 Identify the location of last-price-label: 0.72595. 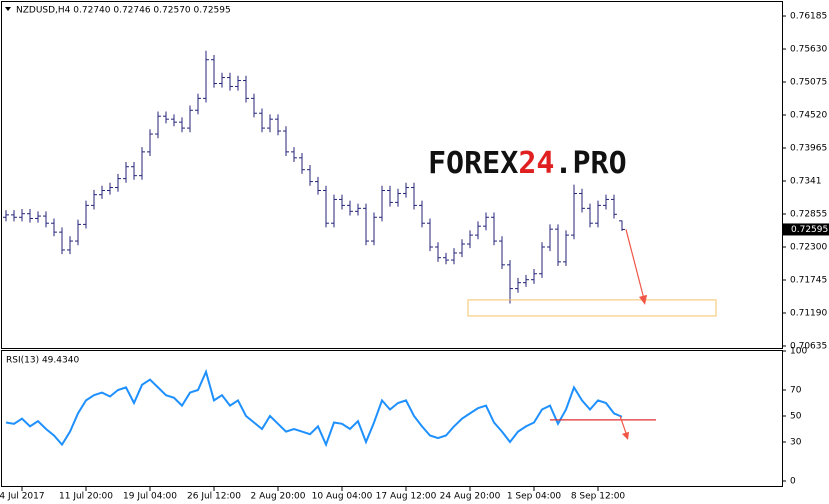
(809, 230).